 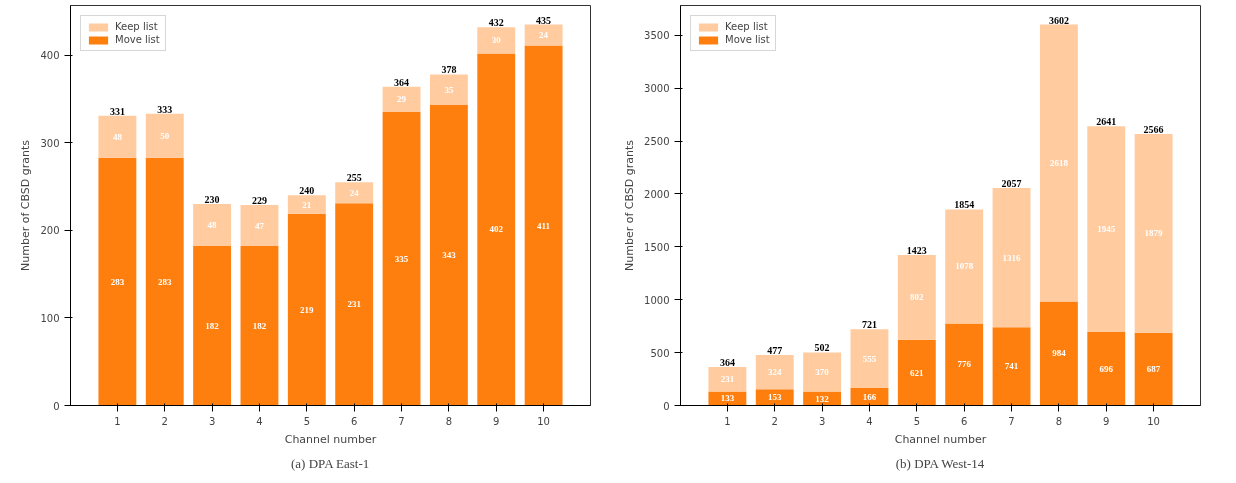 I want to click on data-label: 219, so click(x=307, y=309).